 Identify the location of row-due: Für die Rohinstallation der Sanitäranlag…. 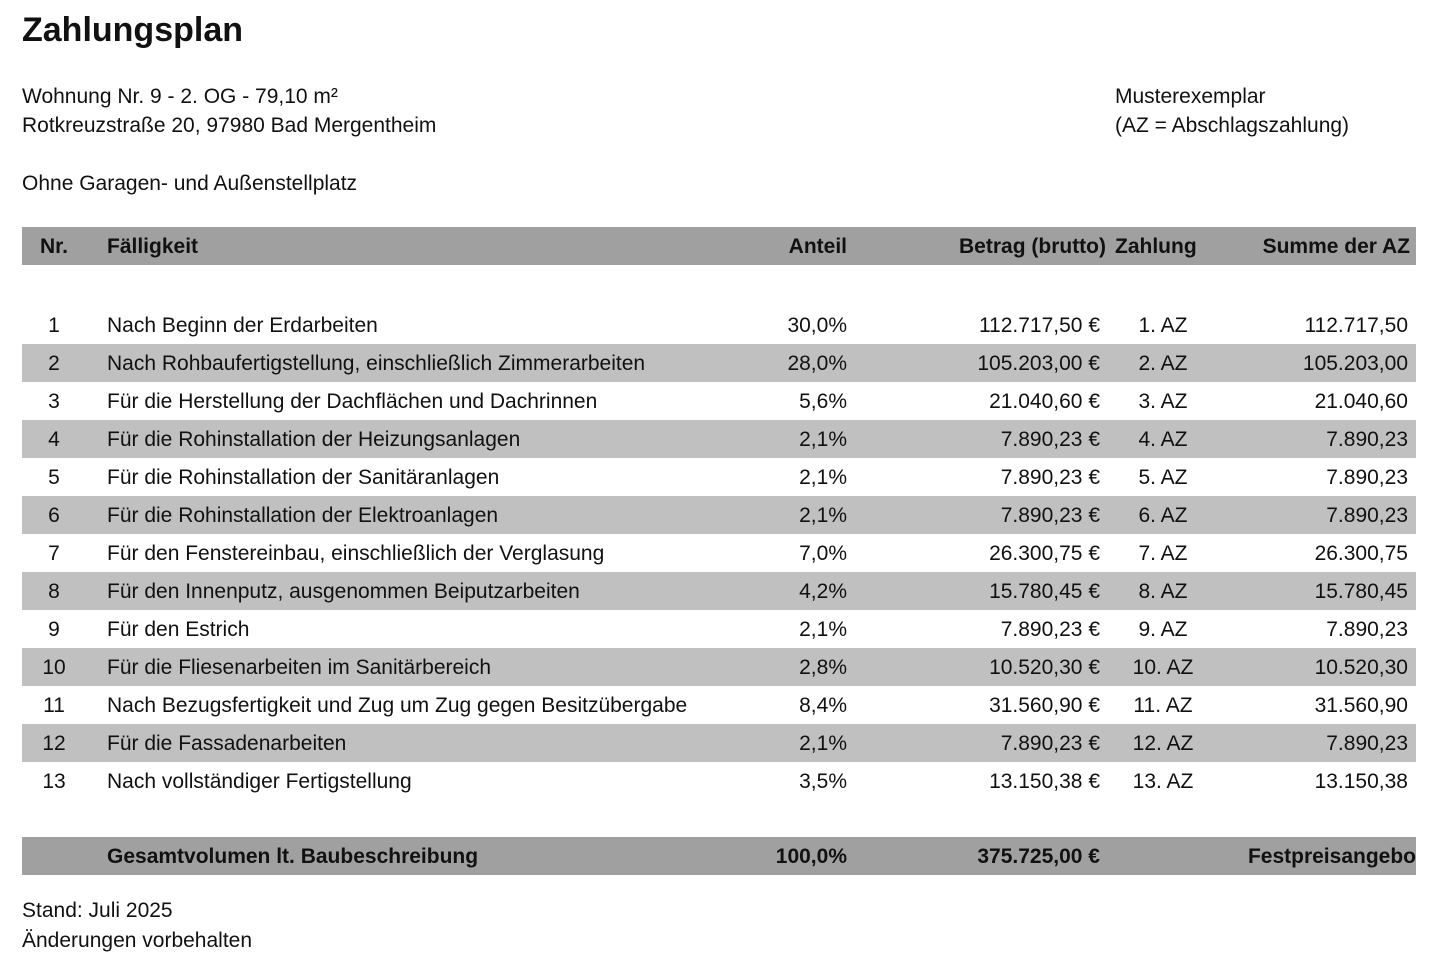
(303, 477).